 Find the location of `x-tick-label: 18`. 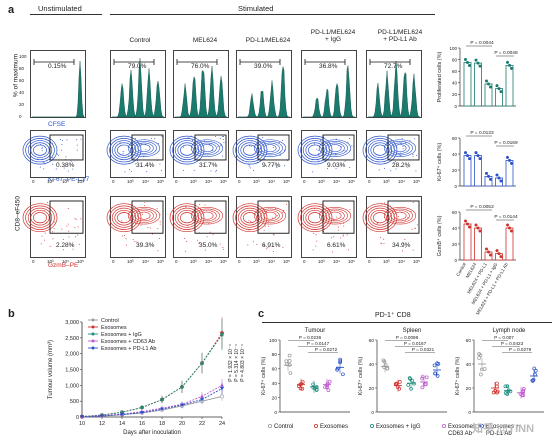

x-tick-label: 18 is located at coordinates (162, 424).